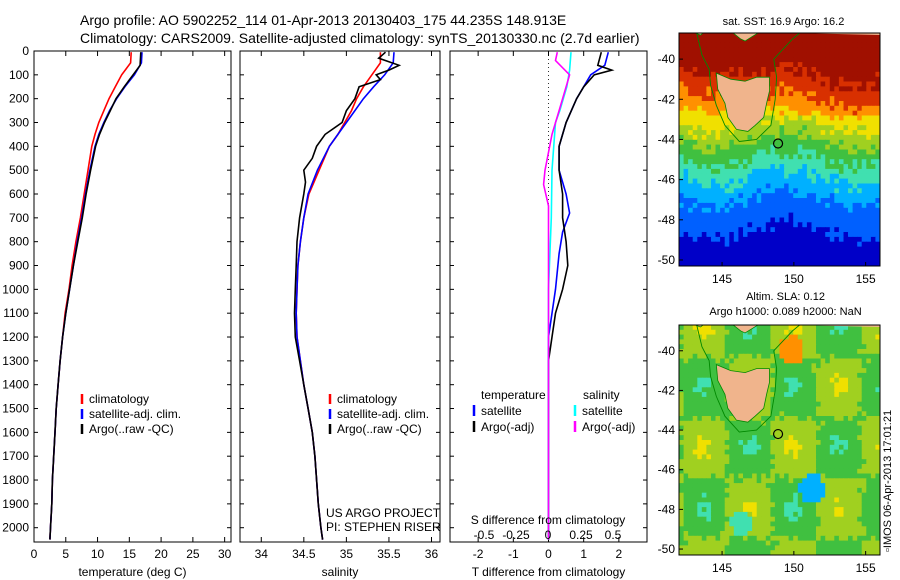  What do you see at coordinates (15, 480) in the screenshot?
I see `depth-tick-label: 1800` at bounding box center [15, 480].